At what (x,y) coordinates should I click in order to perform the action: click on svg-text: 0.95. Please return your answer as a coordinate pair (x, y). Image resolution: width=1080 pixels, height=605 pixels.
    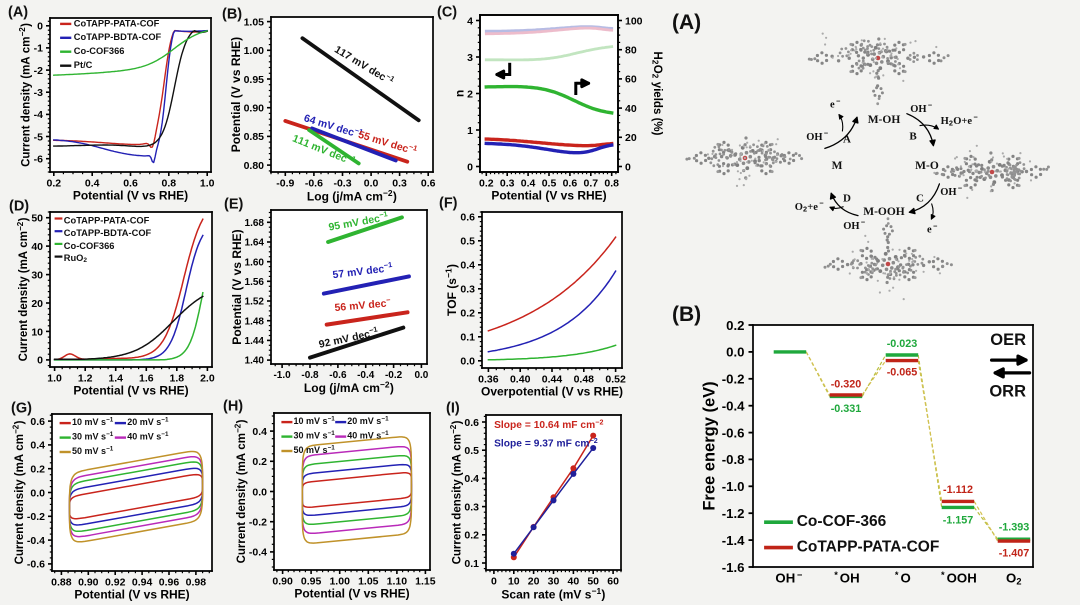
    Looking at the image, I should click on (254, 80).